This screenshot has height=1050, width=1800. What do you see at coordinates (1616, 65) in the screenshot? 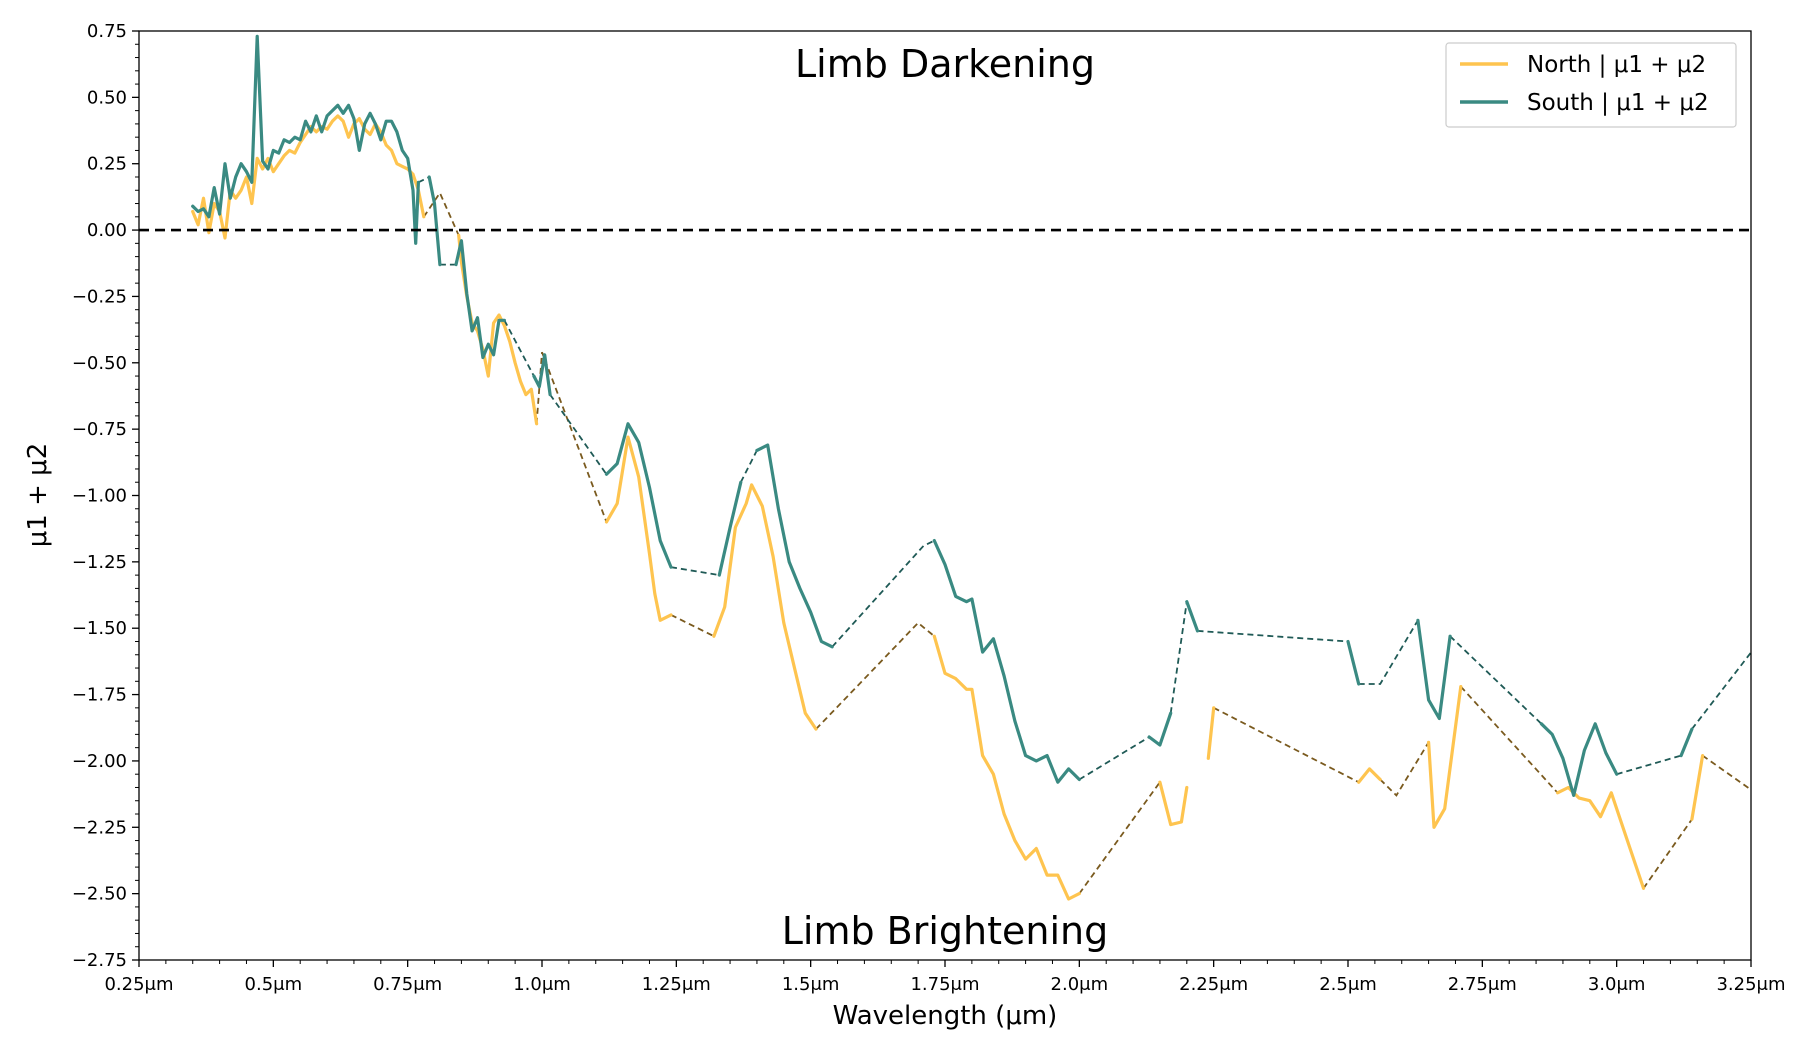
I see `legend-label-north: North | μ1 + μ2` at bounding box center [1616, 65].